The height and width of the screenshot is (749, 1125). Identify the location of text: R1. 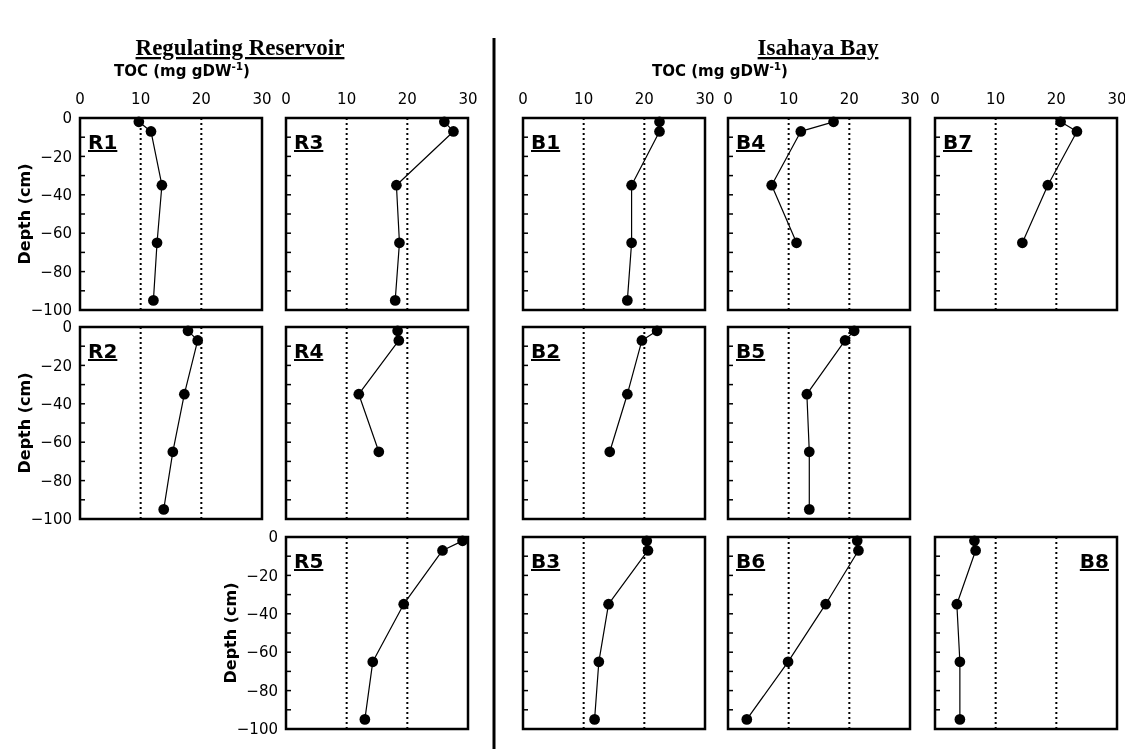
(103, 142).